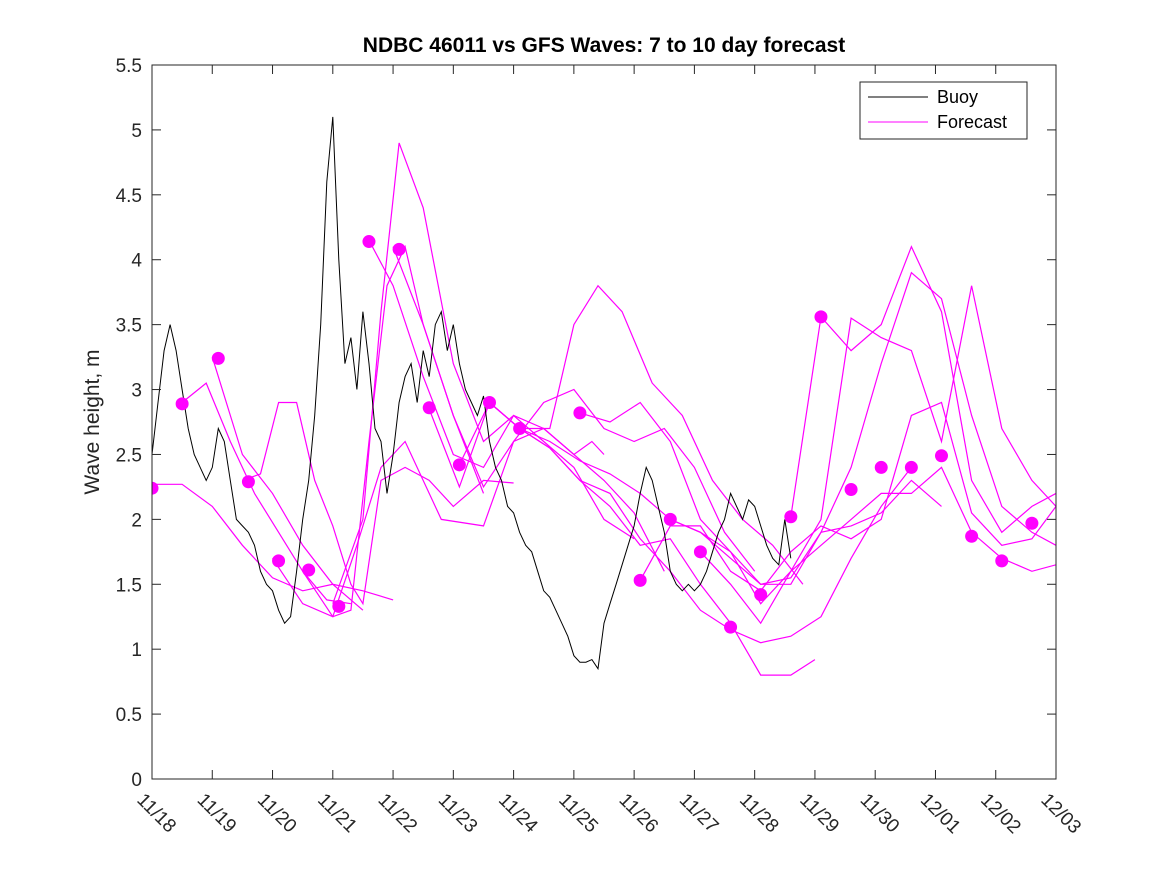 The height and width of the screenshot is (875, 1167). I want to click on legend: Buoy Forecast, so click(943, 110).